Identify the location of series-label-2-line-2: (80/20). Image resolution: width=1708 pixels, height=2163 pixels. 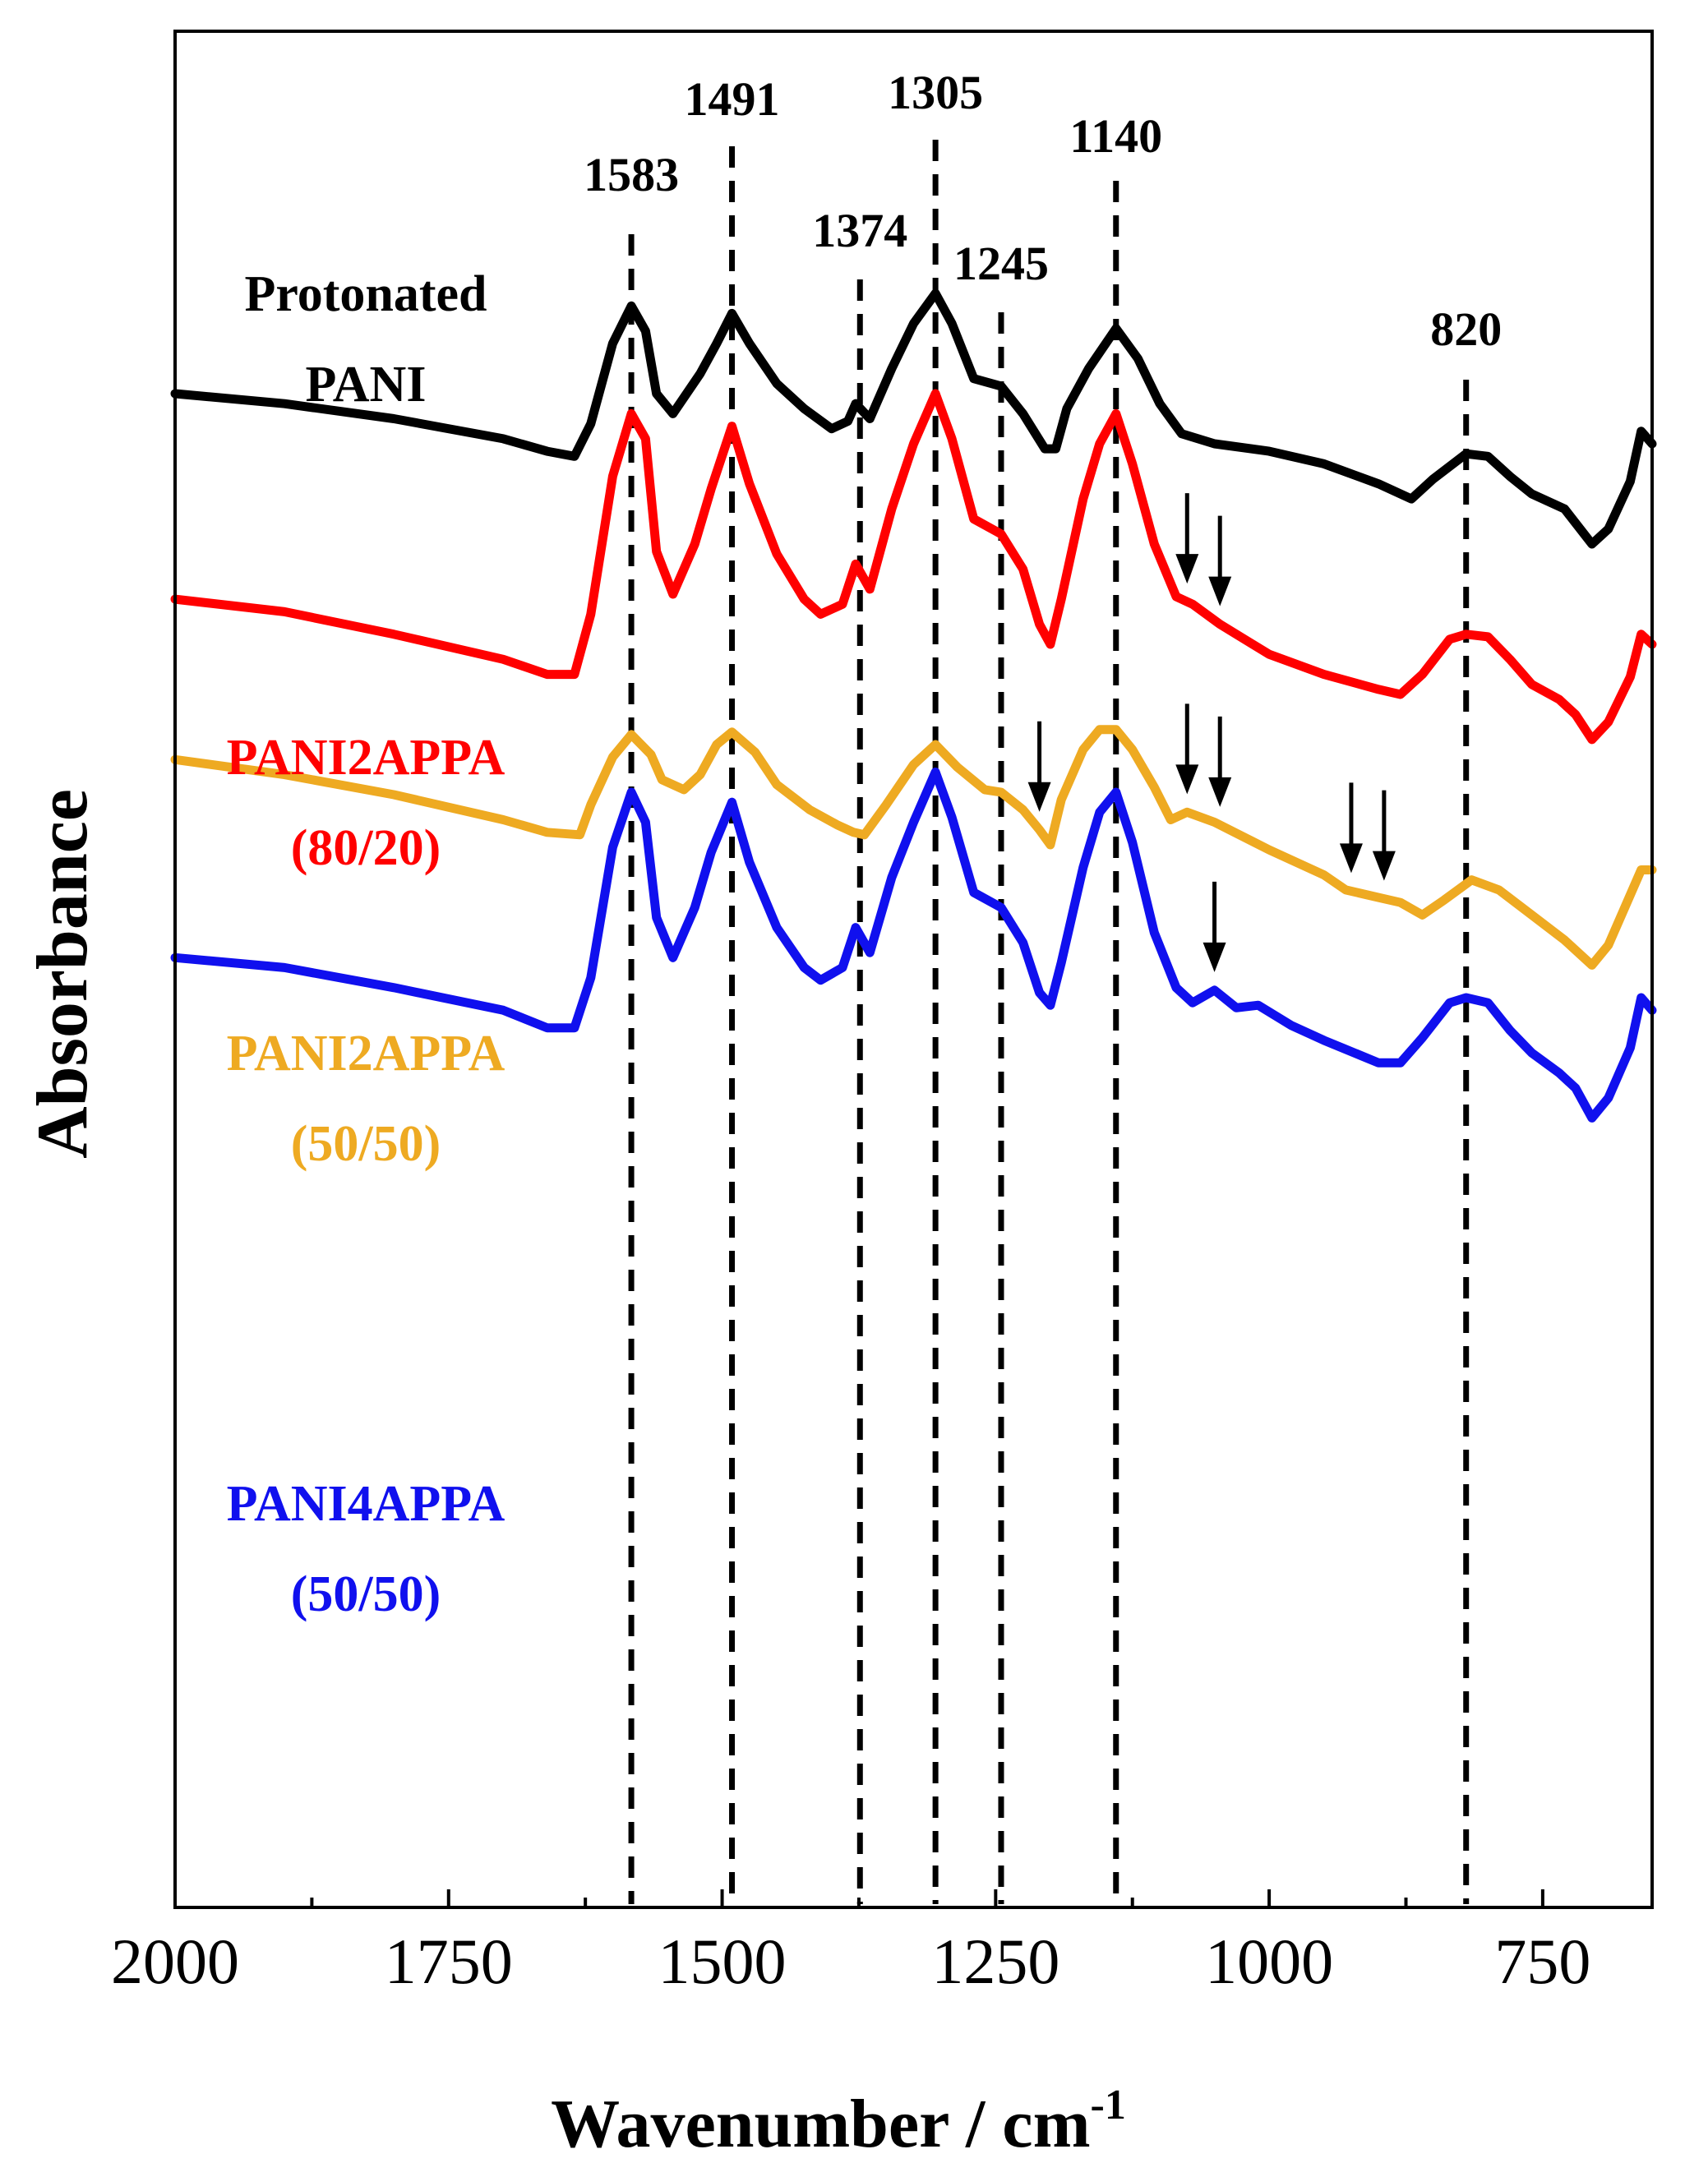
(366, 848).